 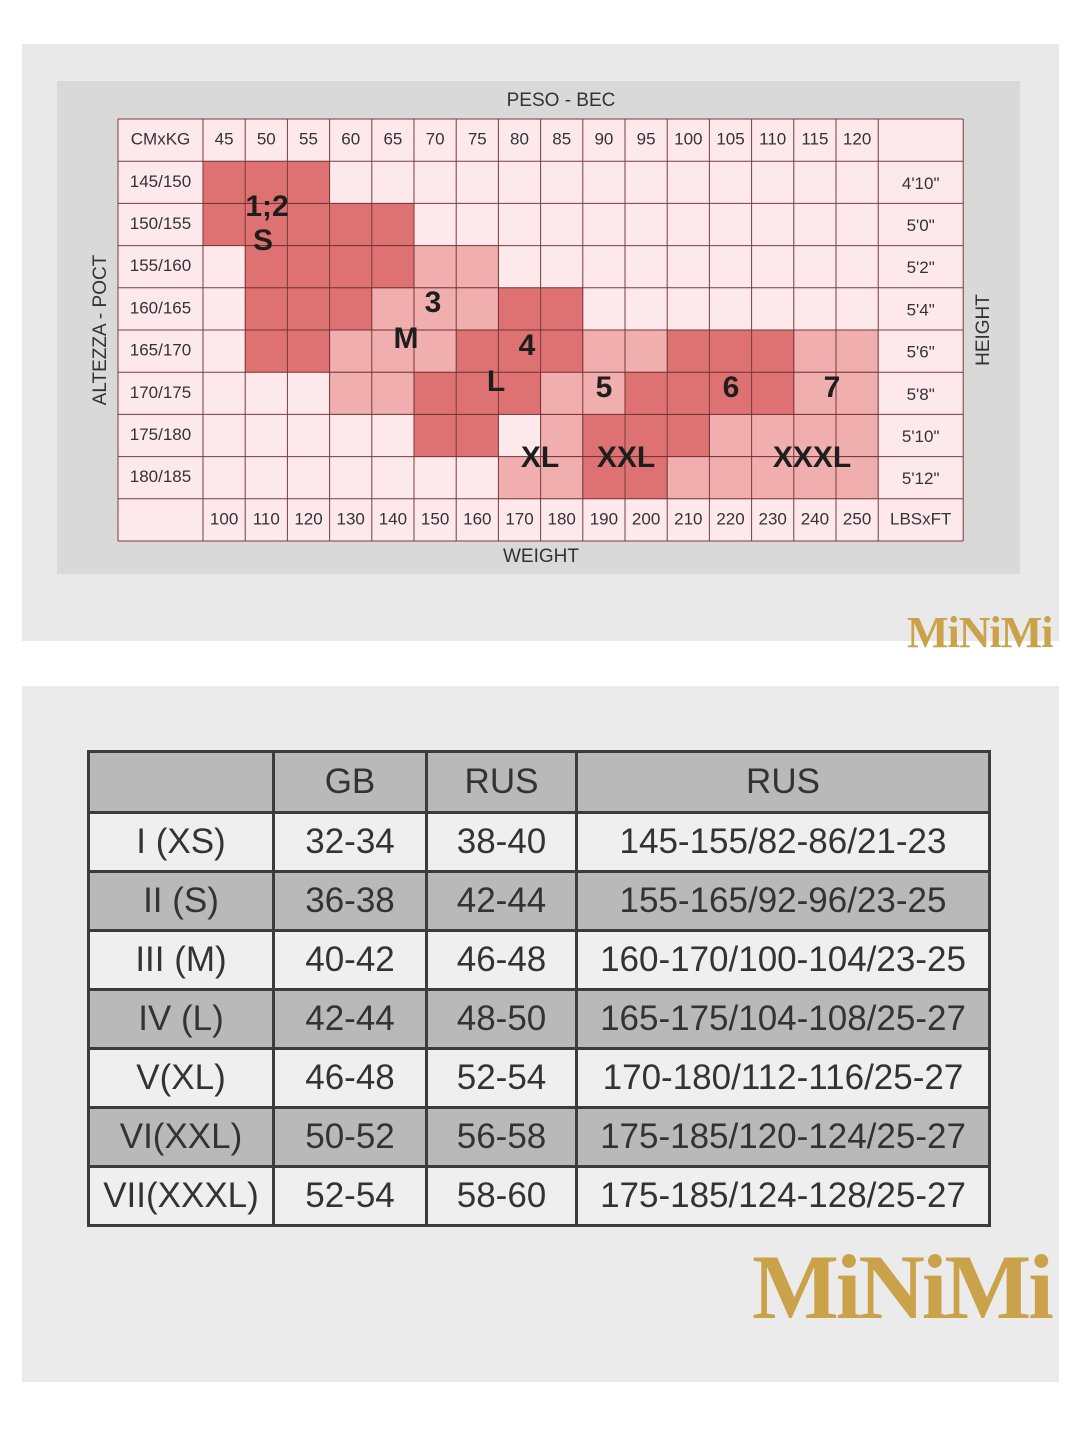 I want to click on kg-tick-label: 50, so click(x=266, y=139).